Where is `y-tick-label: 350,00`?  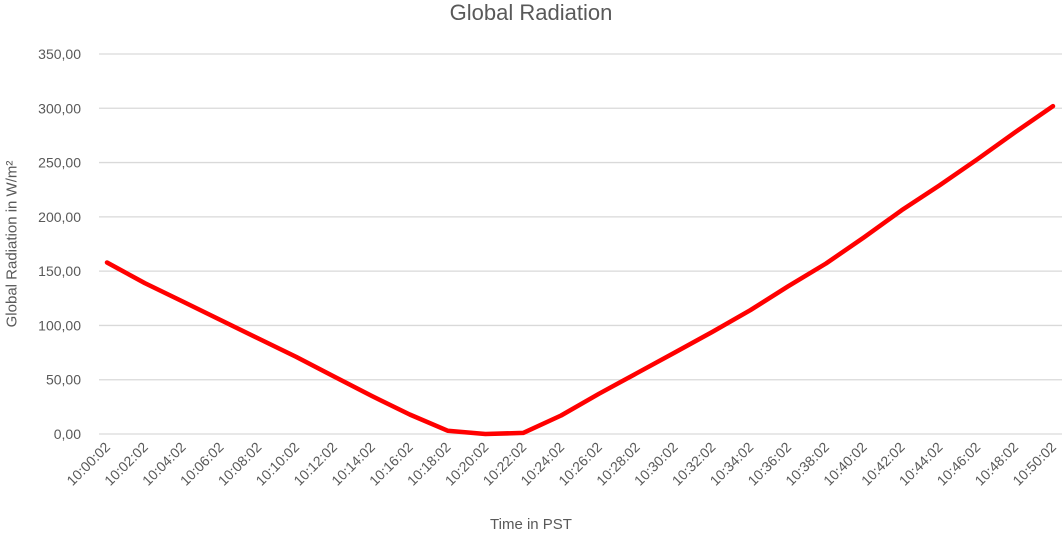 y-tick-label: 350,00 is located at coordinates (59, 54).